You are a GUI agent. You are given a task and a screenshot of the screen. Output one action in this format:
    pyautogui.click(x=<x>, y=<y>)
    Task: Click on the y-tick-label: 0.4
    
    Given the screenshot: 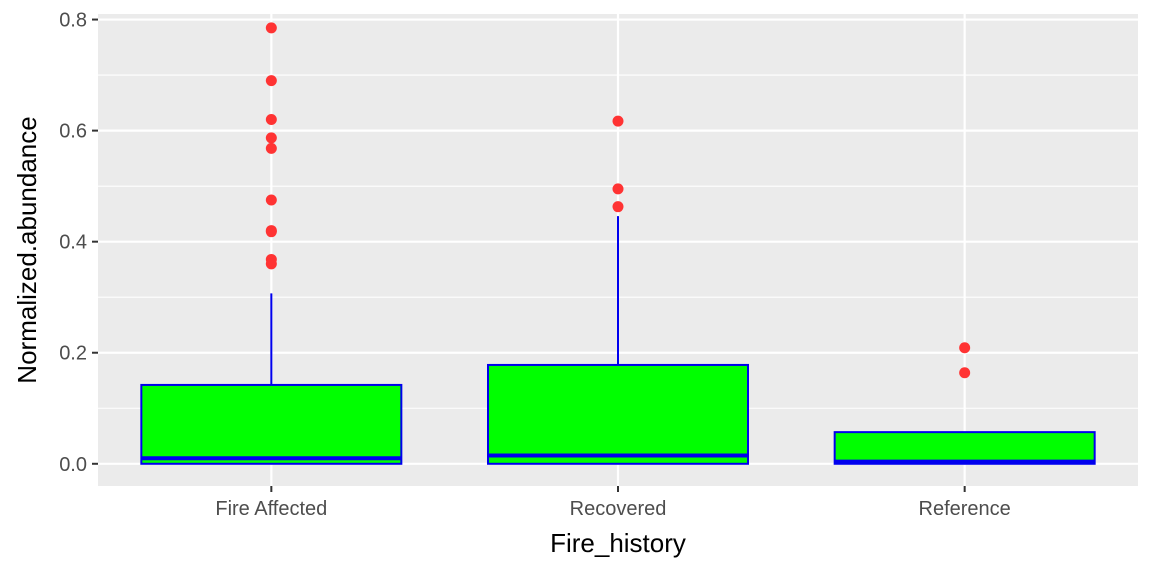 What is the action you would take?
    pyautogui.click(x=73, y=243)
    